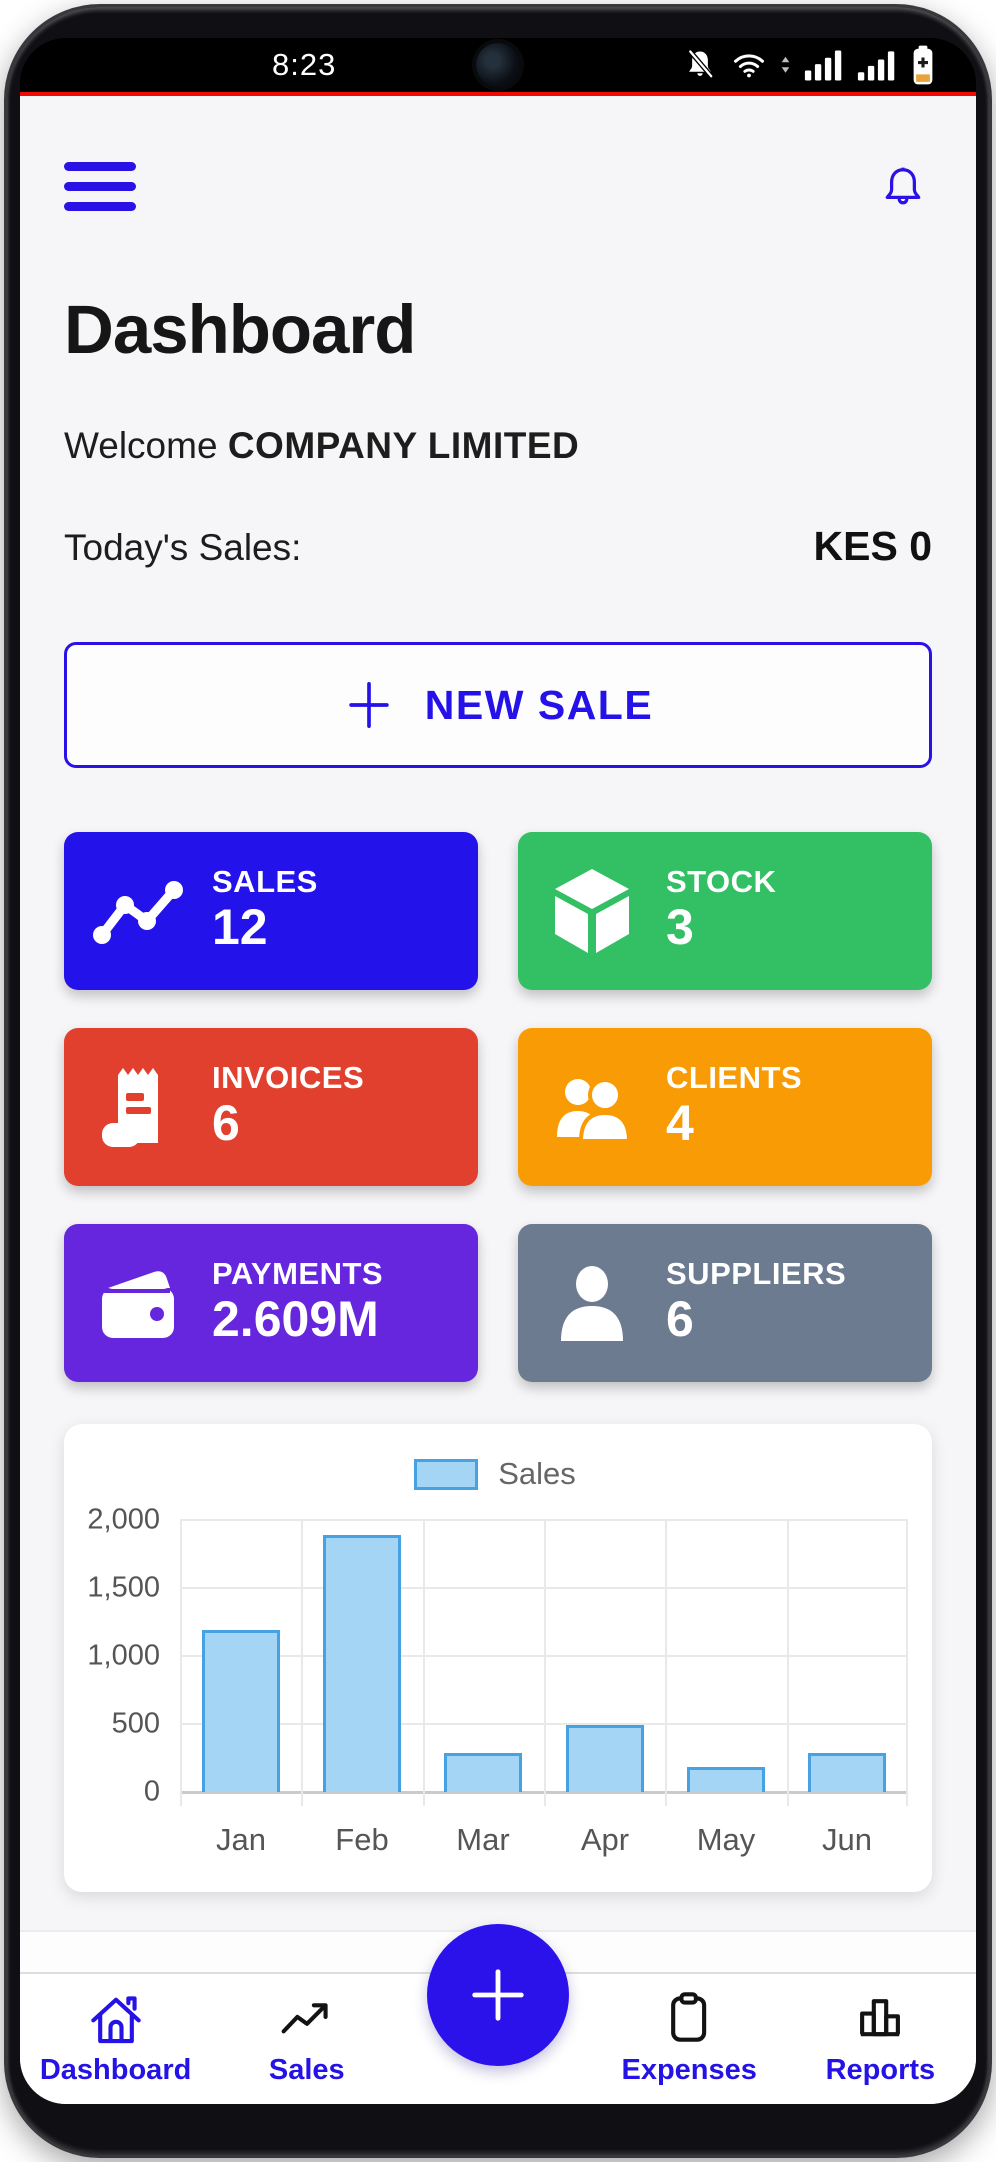 The image size is (996, 2162). I want to click on wifi-icon, so click(749, 65).